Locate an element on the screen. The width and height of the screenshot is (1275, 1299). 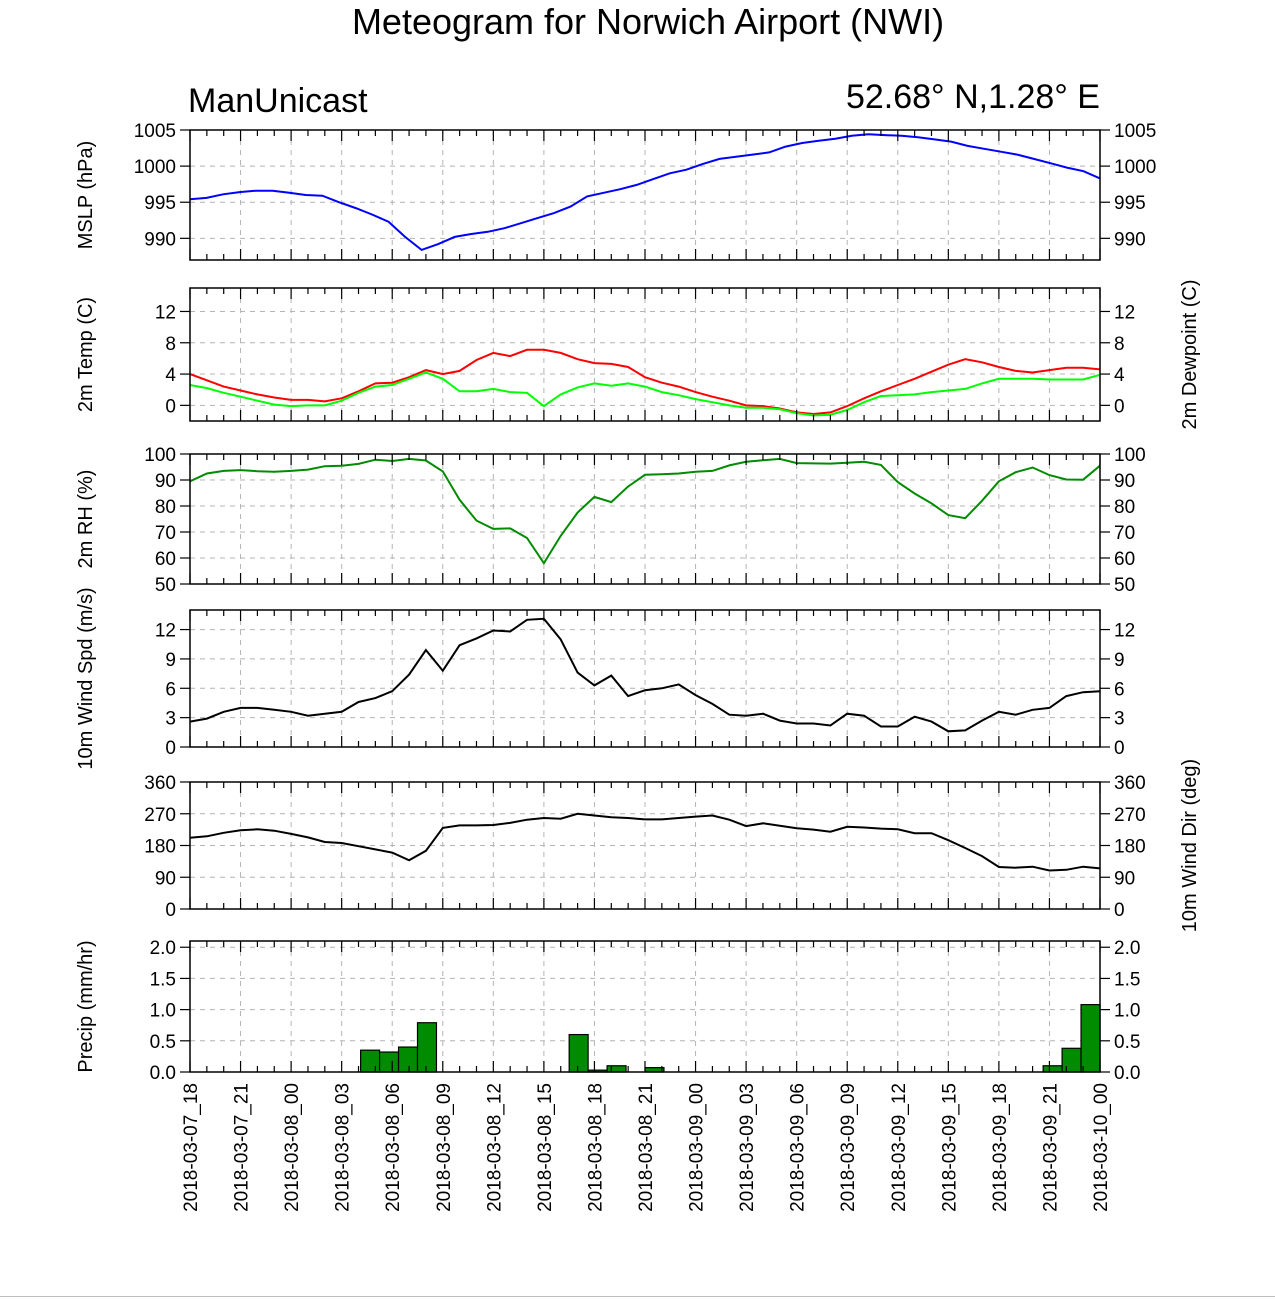
y-axis-title: 10m Wind Spd (m/s) is located at coordinates (86, 678).